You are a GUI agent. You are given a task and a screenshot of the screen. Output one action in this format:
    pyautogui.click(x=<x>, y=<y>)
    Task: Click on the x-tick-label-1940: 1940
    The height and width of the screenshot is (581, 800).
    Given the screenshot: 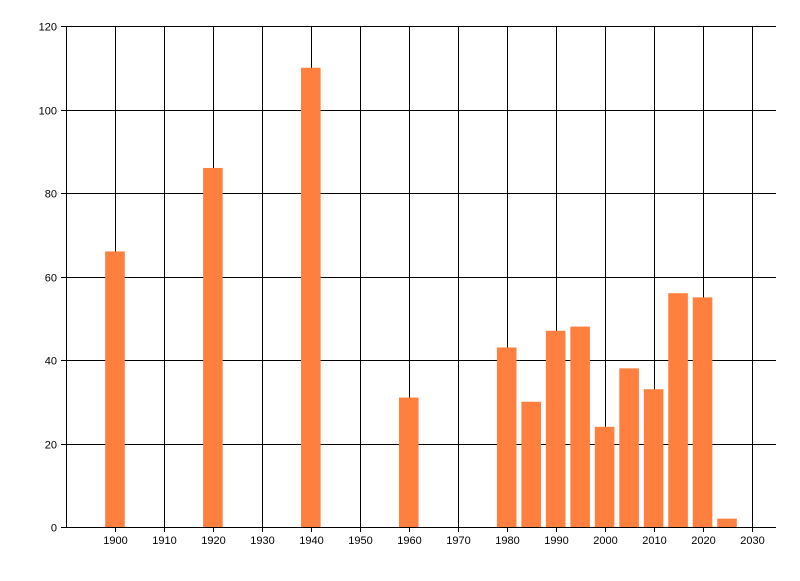 What is the action you would take?
    pyautogui.click(x=311, y=541)
    